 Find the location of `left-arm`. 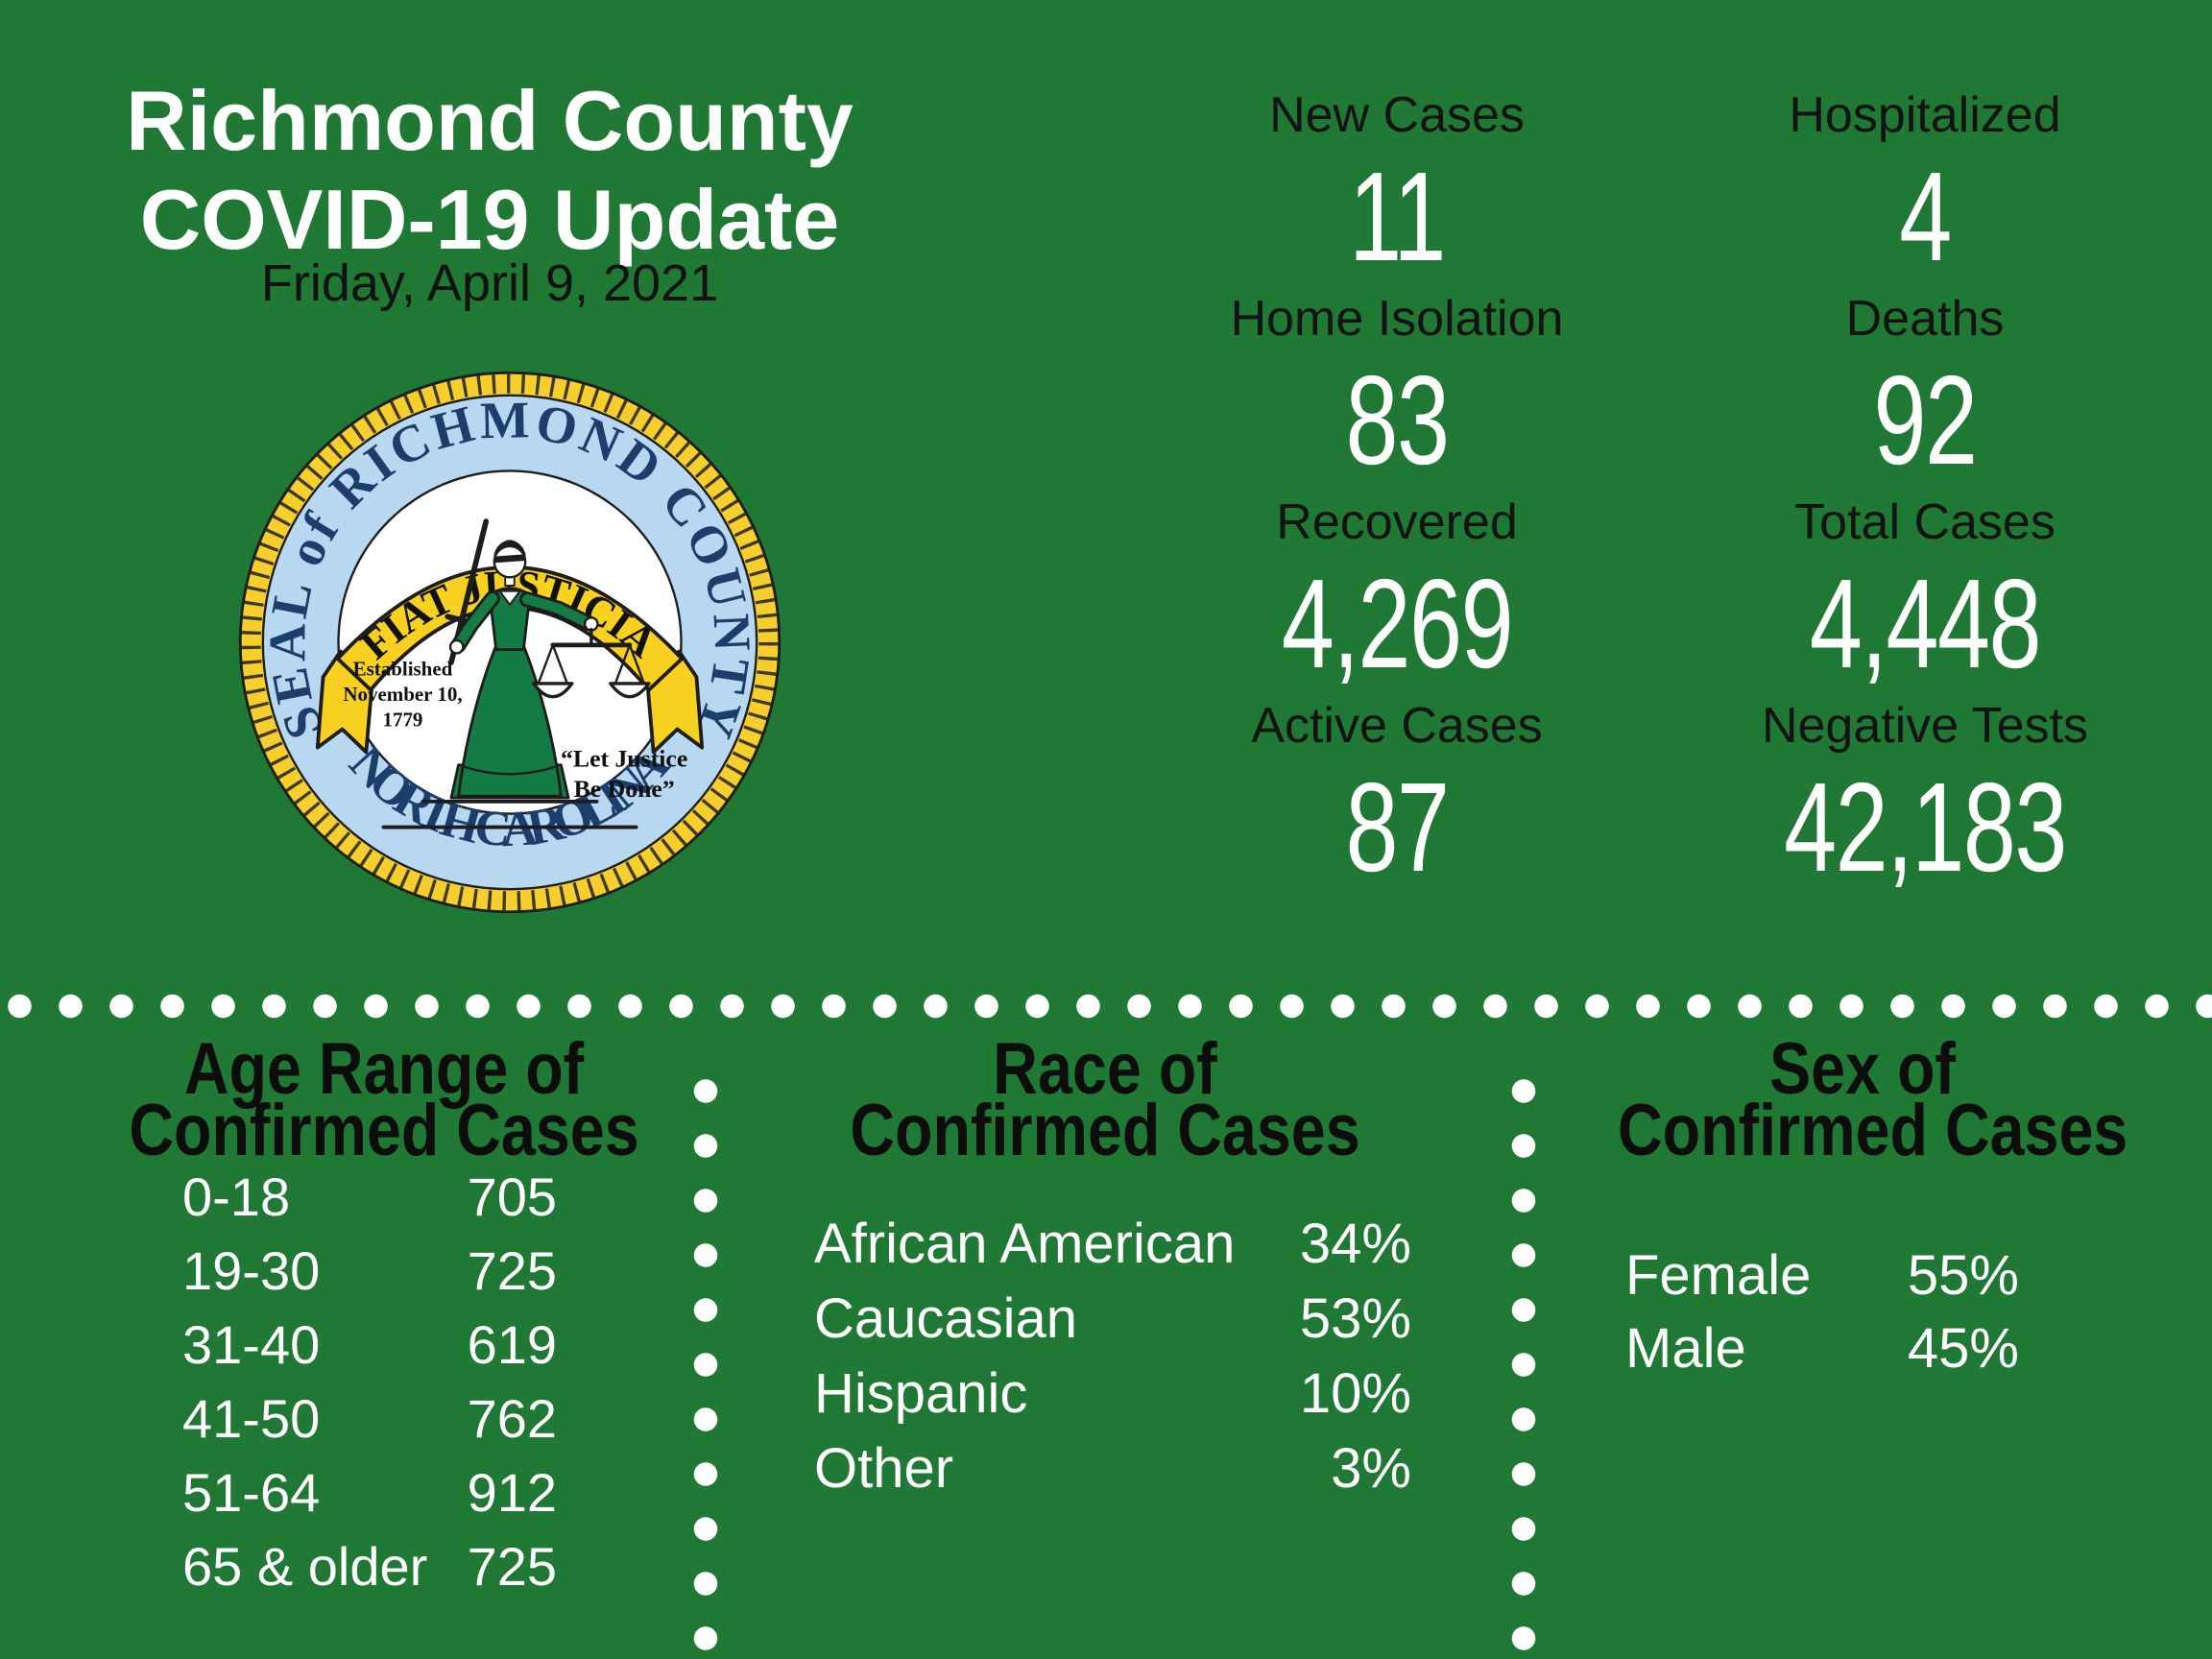

left-arm is located at coordinates (475, 621).